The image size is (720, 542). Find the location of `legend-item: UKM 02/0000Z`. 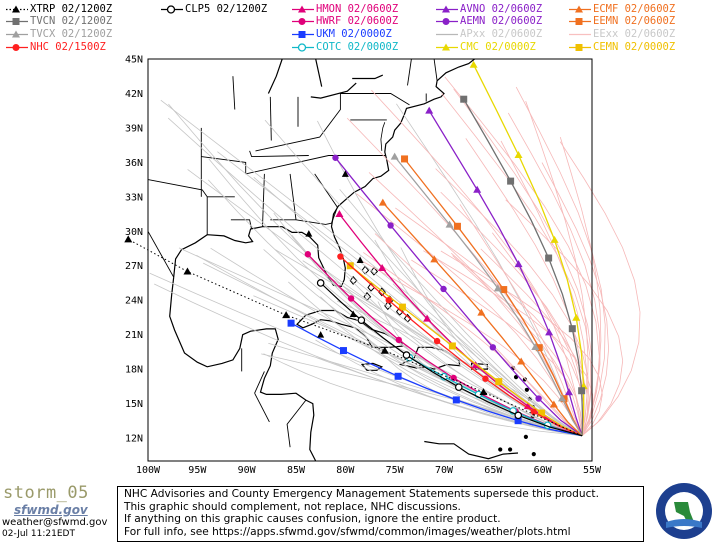

legend-item: UKM 02/0000Z is located at coordinates (356, 34).